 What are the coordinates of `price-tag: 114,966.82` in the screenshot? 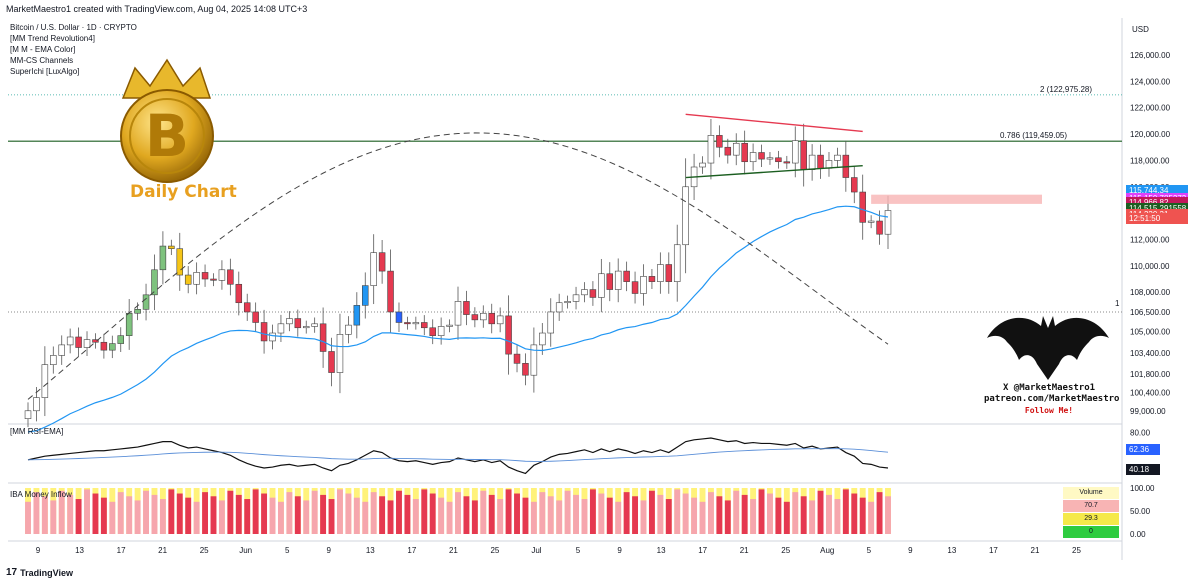 It's located at (1157, 202).